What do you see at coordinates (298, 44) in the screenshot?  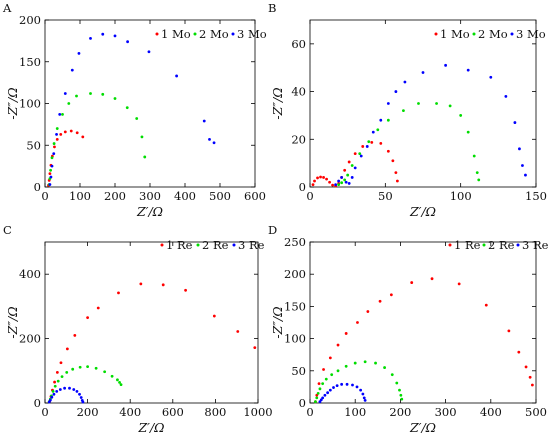 I see `y-tick-label: 60` at bounding box center [298, 44].